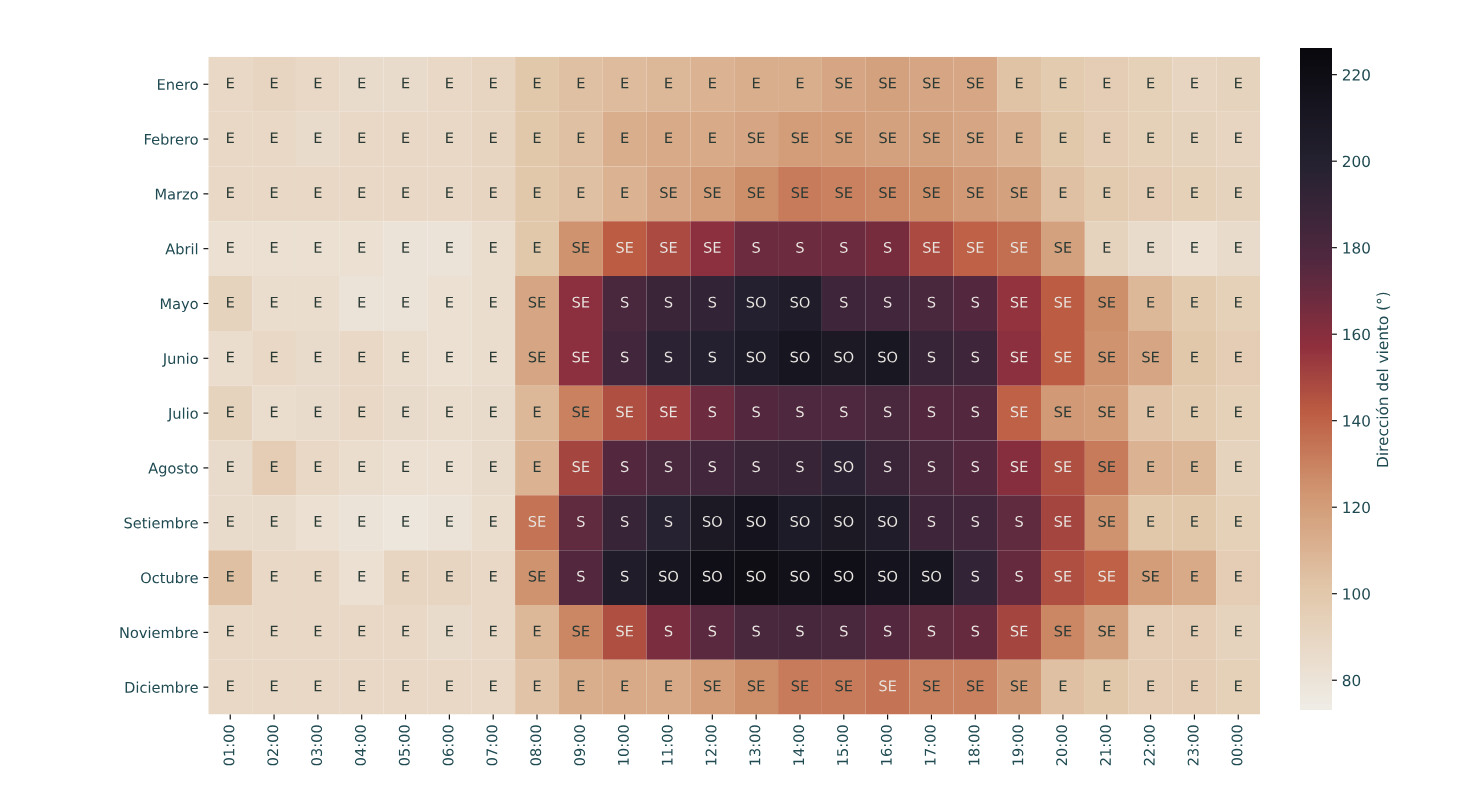 This screenshot has height=812, width=1467. I want to click on y-tick-label: Mayo, so click(179, 305).